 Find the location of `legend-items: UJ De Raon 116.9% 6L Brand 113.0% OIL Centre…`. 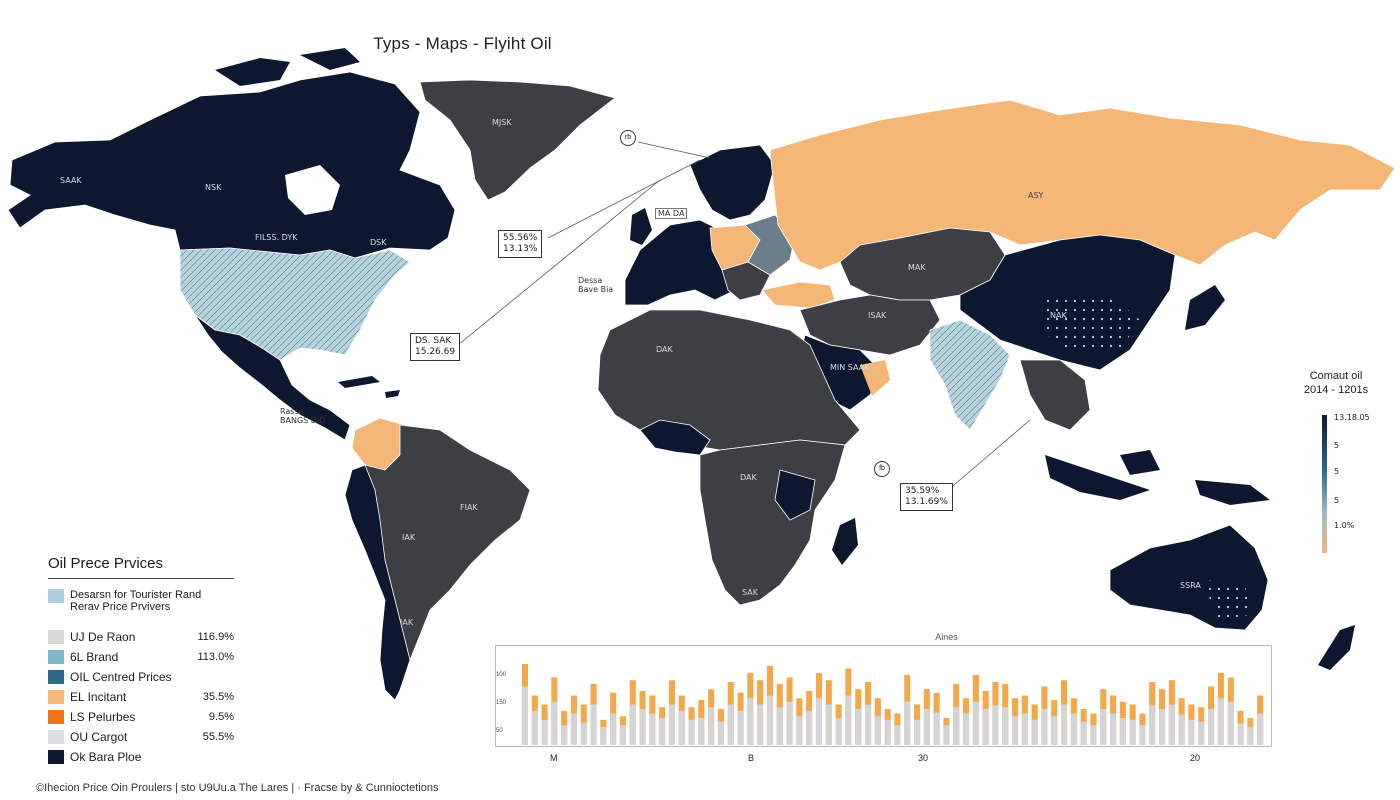

legend-items: UJ De Raon 116.9% 6L Brand 113.0% OIL Centre… is located at coordinates (141, 697).